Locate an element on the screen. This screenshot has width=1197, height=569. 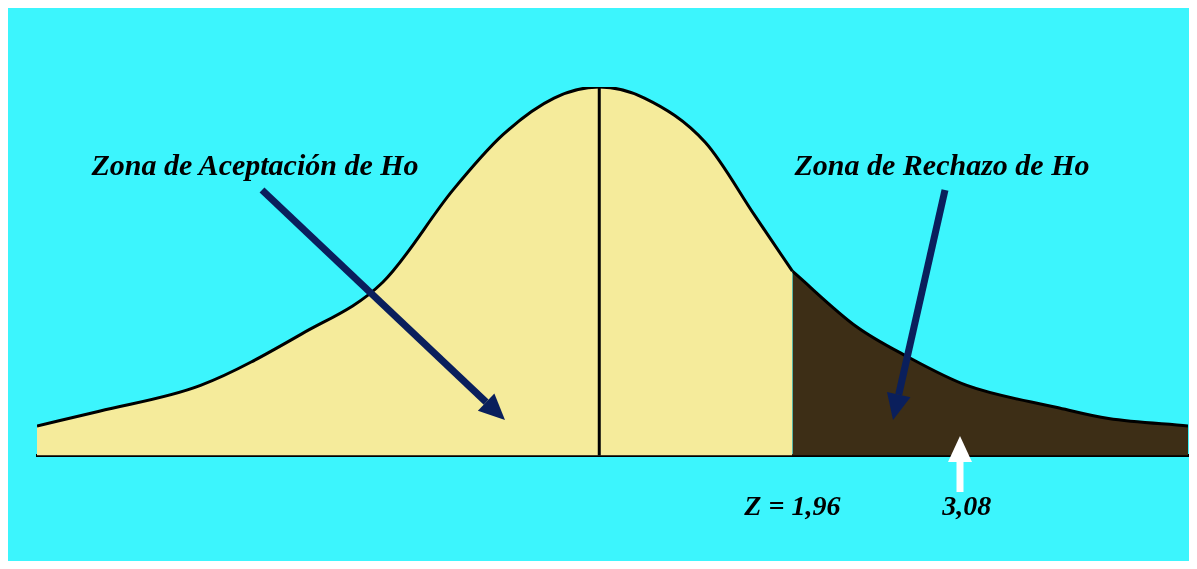
annotation: Zona de Rechazo de Ho is located at coordinates (942, 165).